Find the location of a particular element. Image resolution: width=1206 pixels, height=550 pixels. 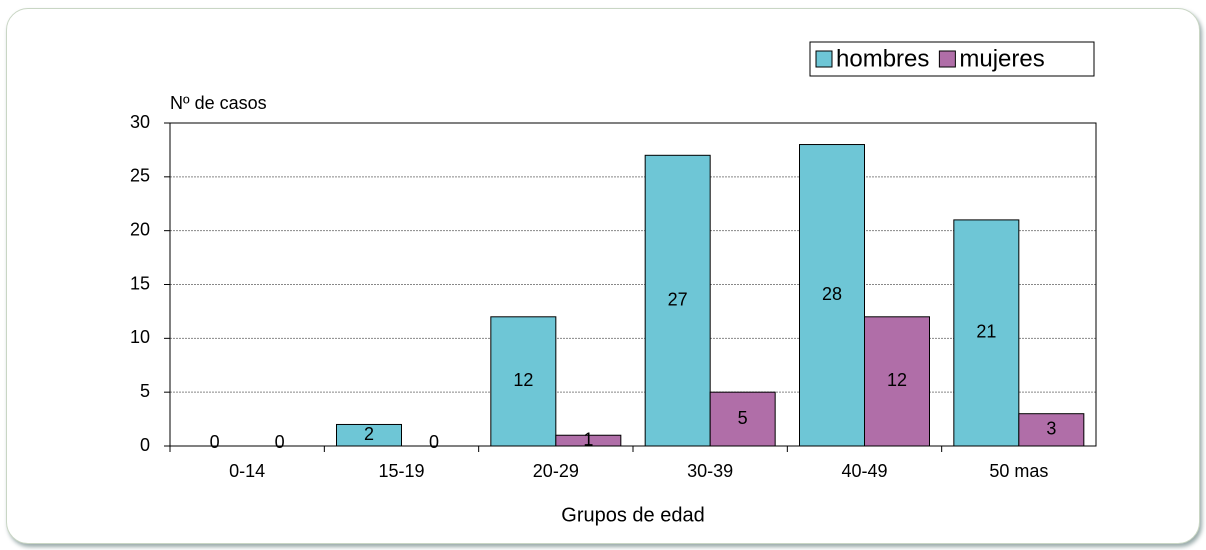

y-axis-title: Nº de casos is located at coordinates (218, 103).